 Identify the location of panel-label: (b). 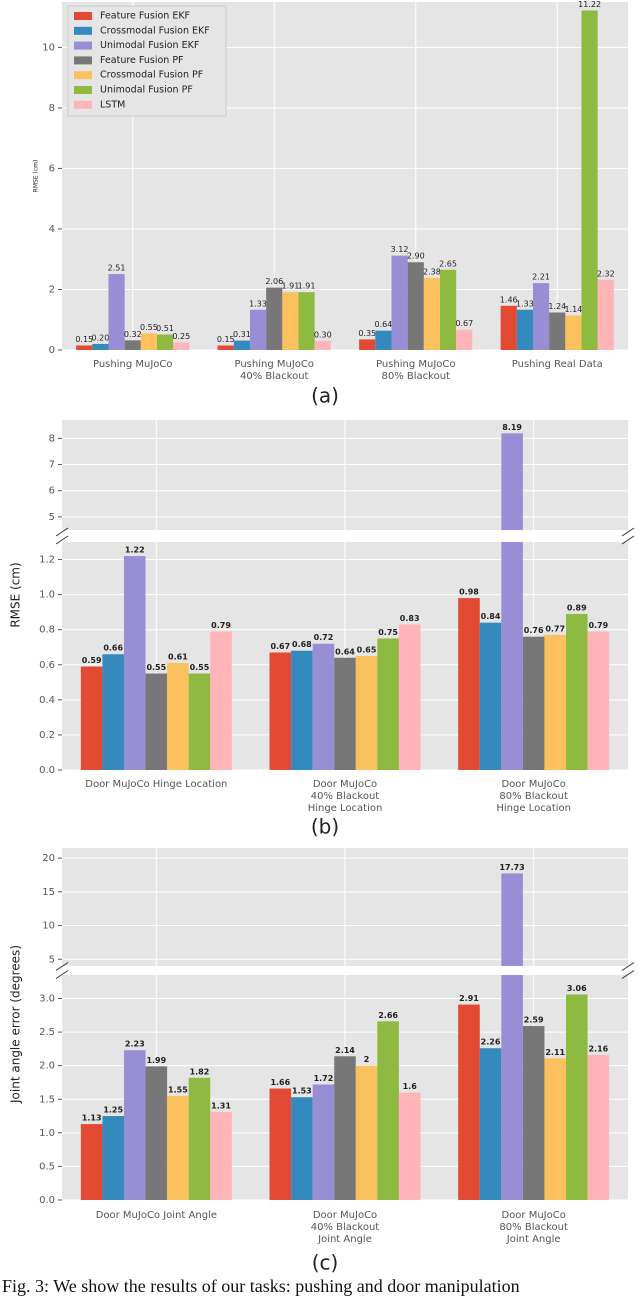
(325, 827).